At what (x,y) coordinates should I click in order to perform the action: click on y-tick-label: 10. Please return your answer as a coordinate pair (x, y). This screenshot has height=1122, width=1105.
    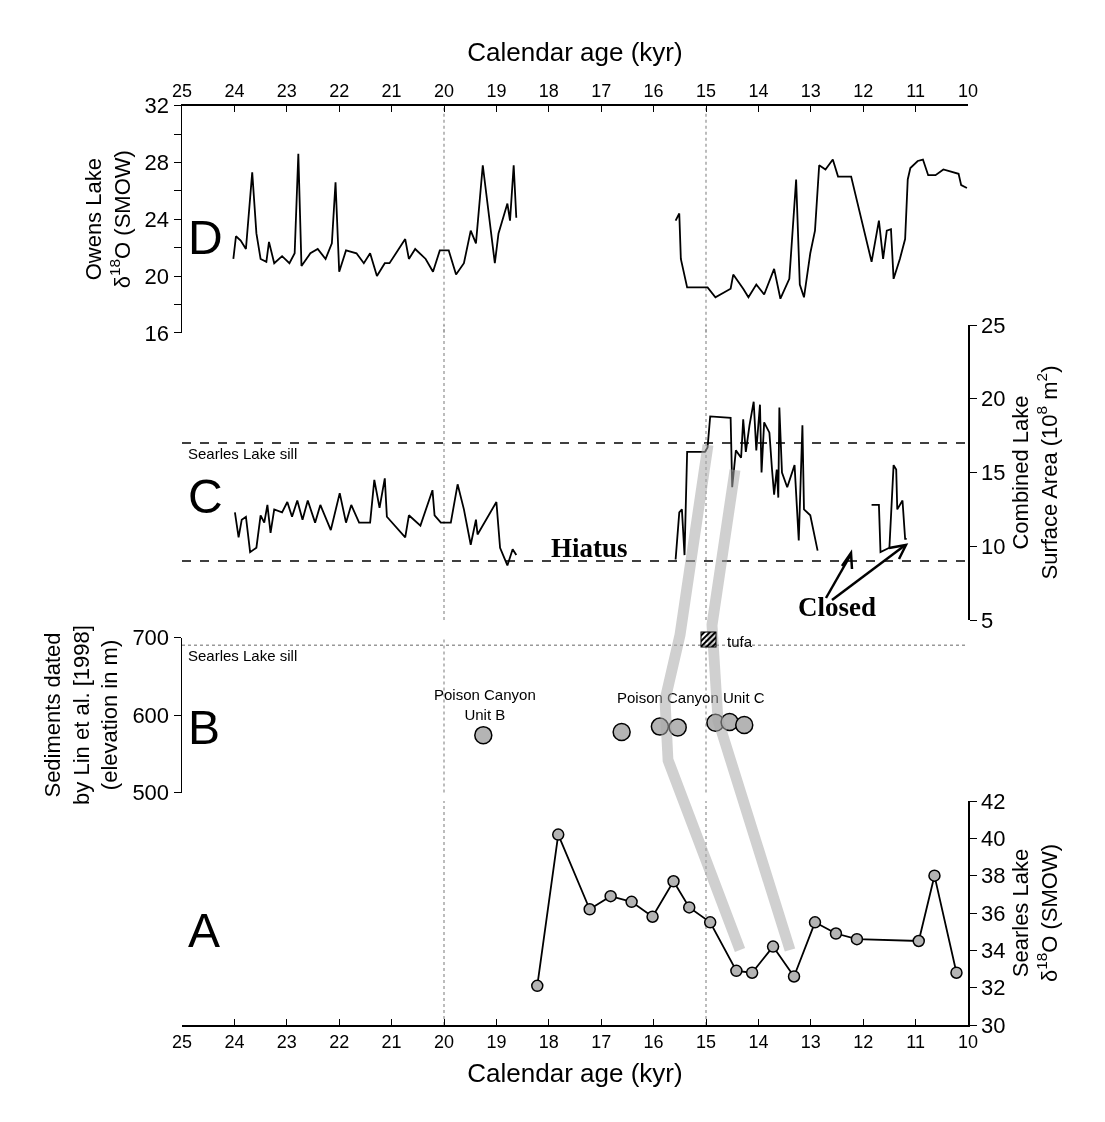
    Looking at the image, I should click on (993, 546).